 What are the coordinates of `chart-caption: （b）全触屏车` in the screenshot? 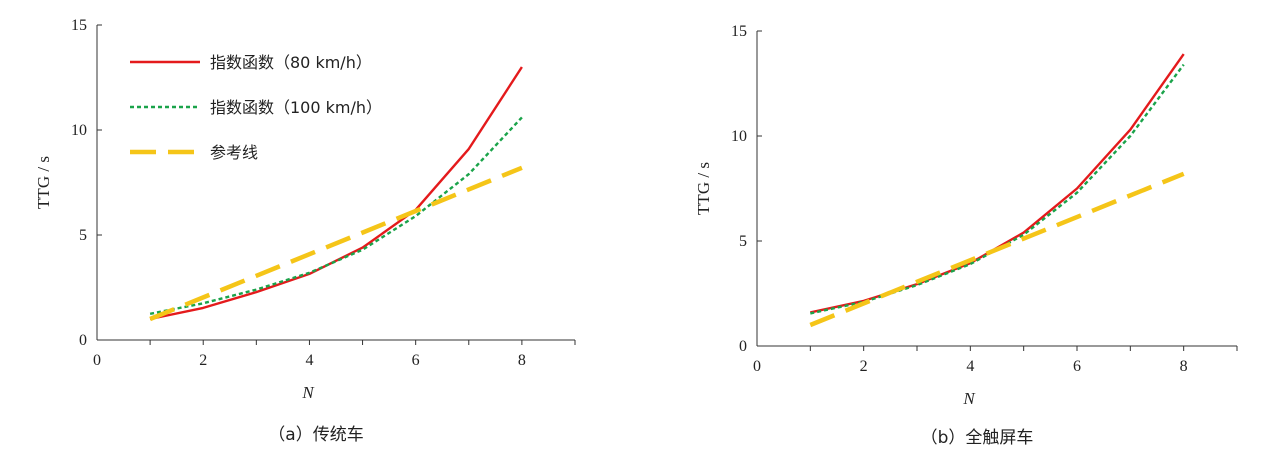 It's located at (977, 438).